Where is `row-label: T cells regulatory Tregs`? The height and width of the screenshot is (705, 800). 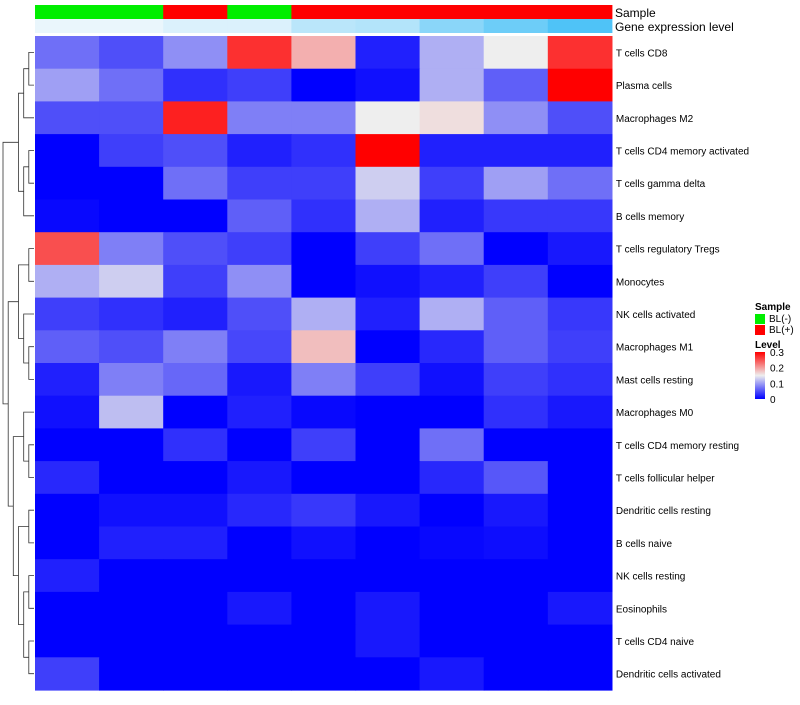 row-label: T cells regulatory Tregs is located at coordinates (668, 250).